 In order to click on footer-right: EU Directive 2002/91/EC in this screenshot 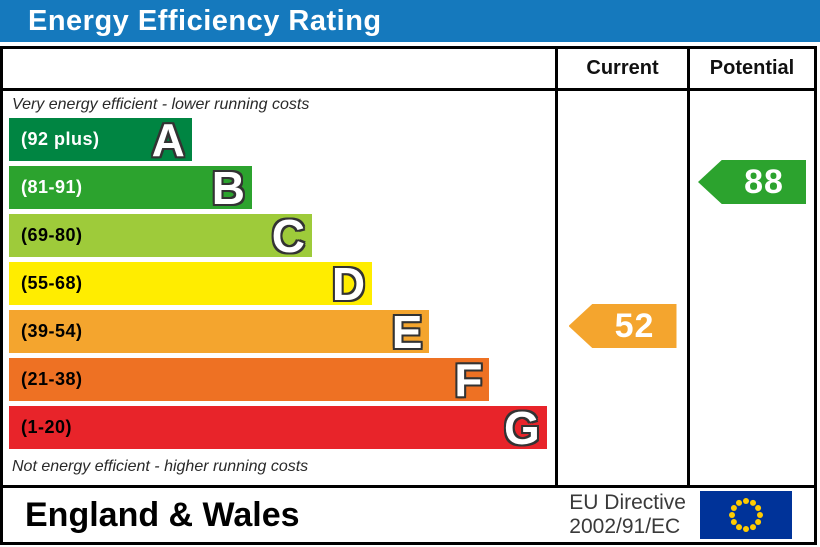, I will do `click(691, 515)`.